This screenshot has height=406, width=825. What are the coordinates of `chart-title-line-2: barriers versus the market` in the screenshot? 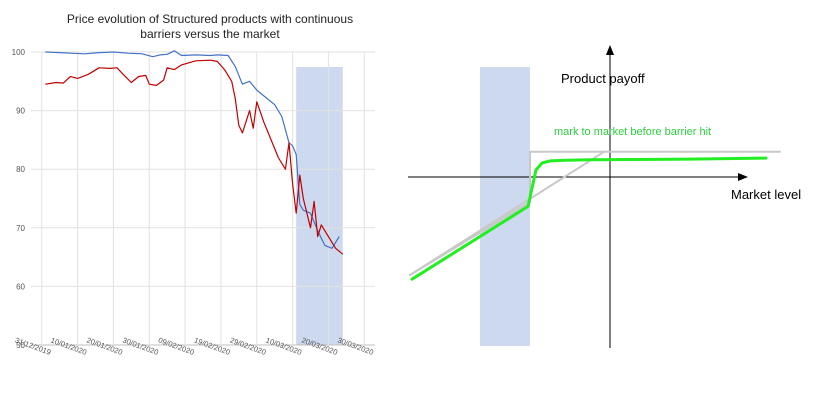 It's located at (210, 34).